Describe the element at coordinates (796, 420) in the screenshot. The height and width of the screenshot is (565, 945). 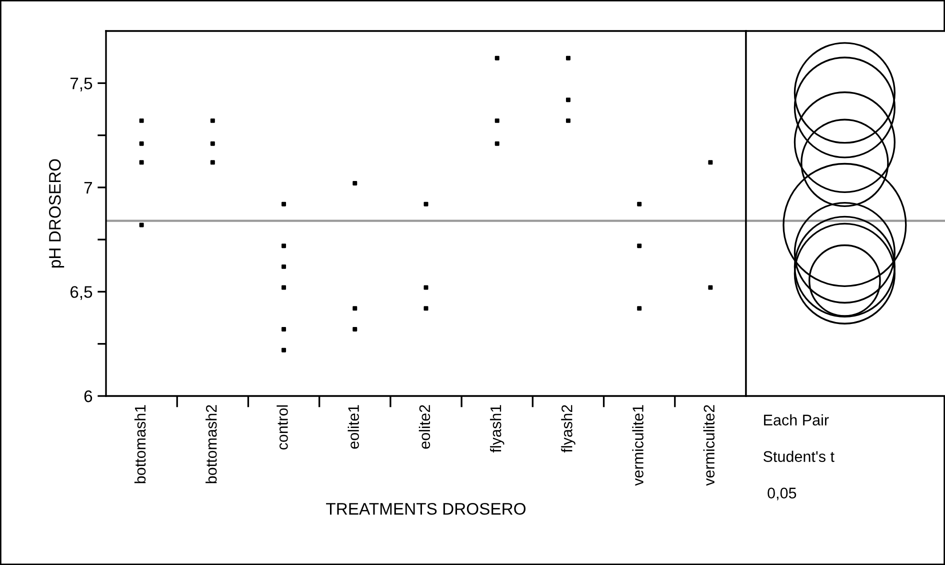
I see `text: Each Pair` at that location.